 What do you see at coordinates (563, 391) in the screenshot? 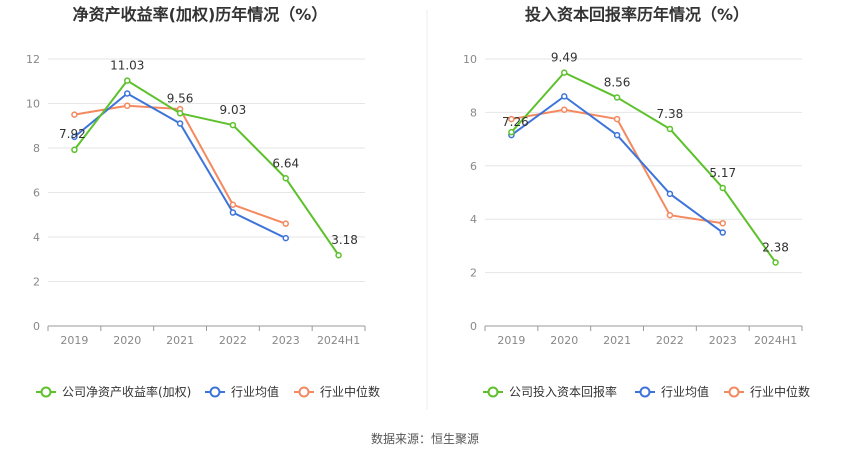
I see `legend-label: 公司投入资本回报率` at bounding box center [563, 391].